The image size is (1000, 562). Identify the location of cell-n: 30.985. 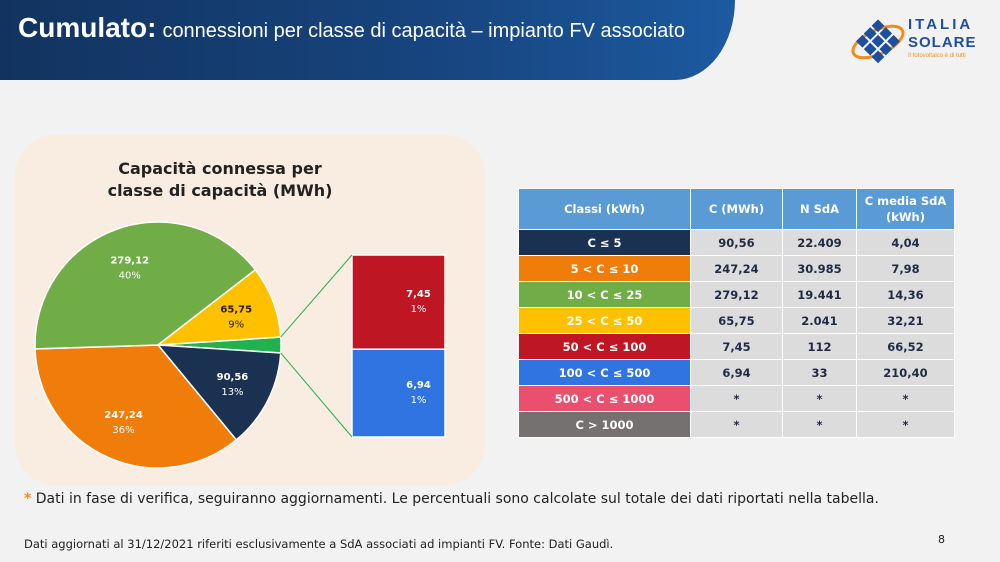
(819, 268).